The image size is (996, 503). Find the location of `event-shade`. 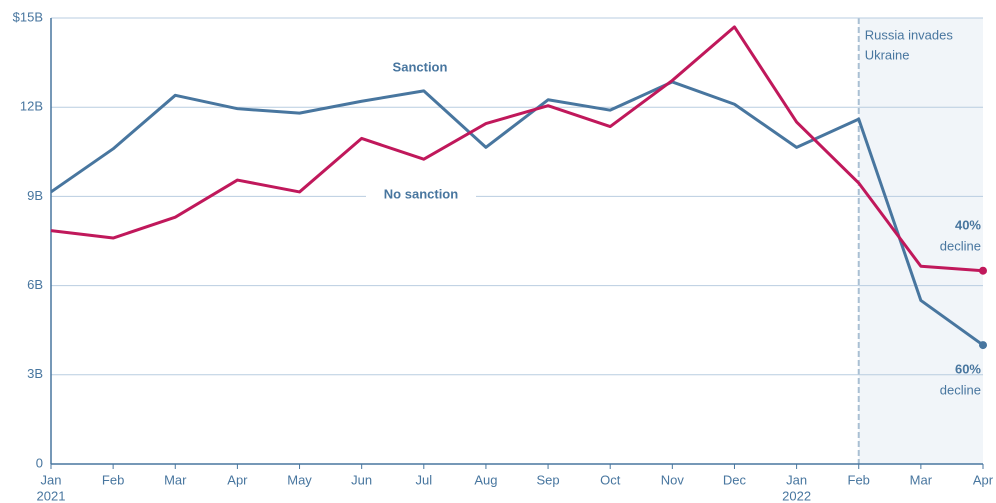

event-shade is located at coordinates (920, 241).